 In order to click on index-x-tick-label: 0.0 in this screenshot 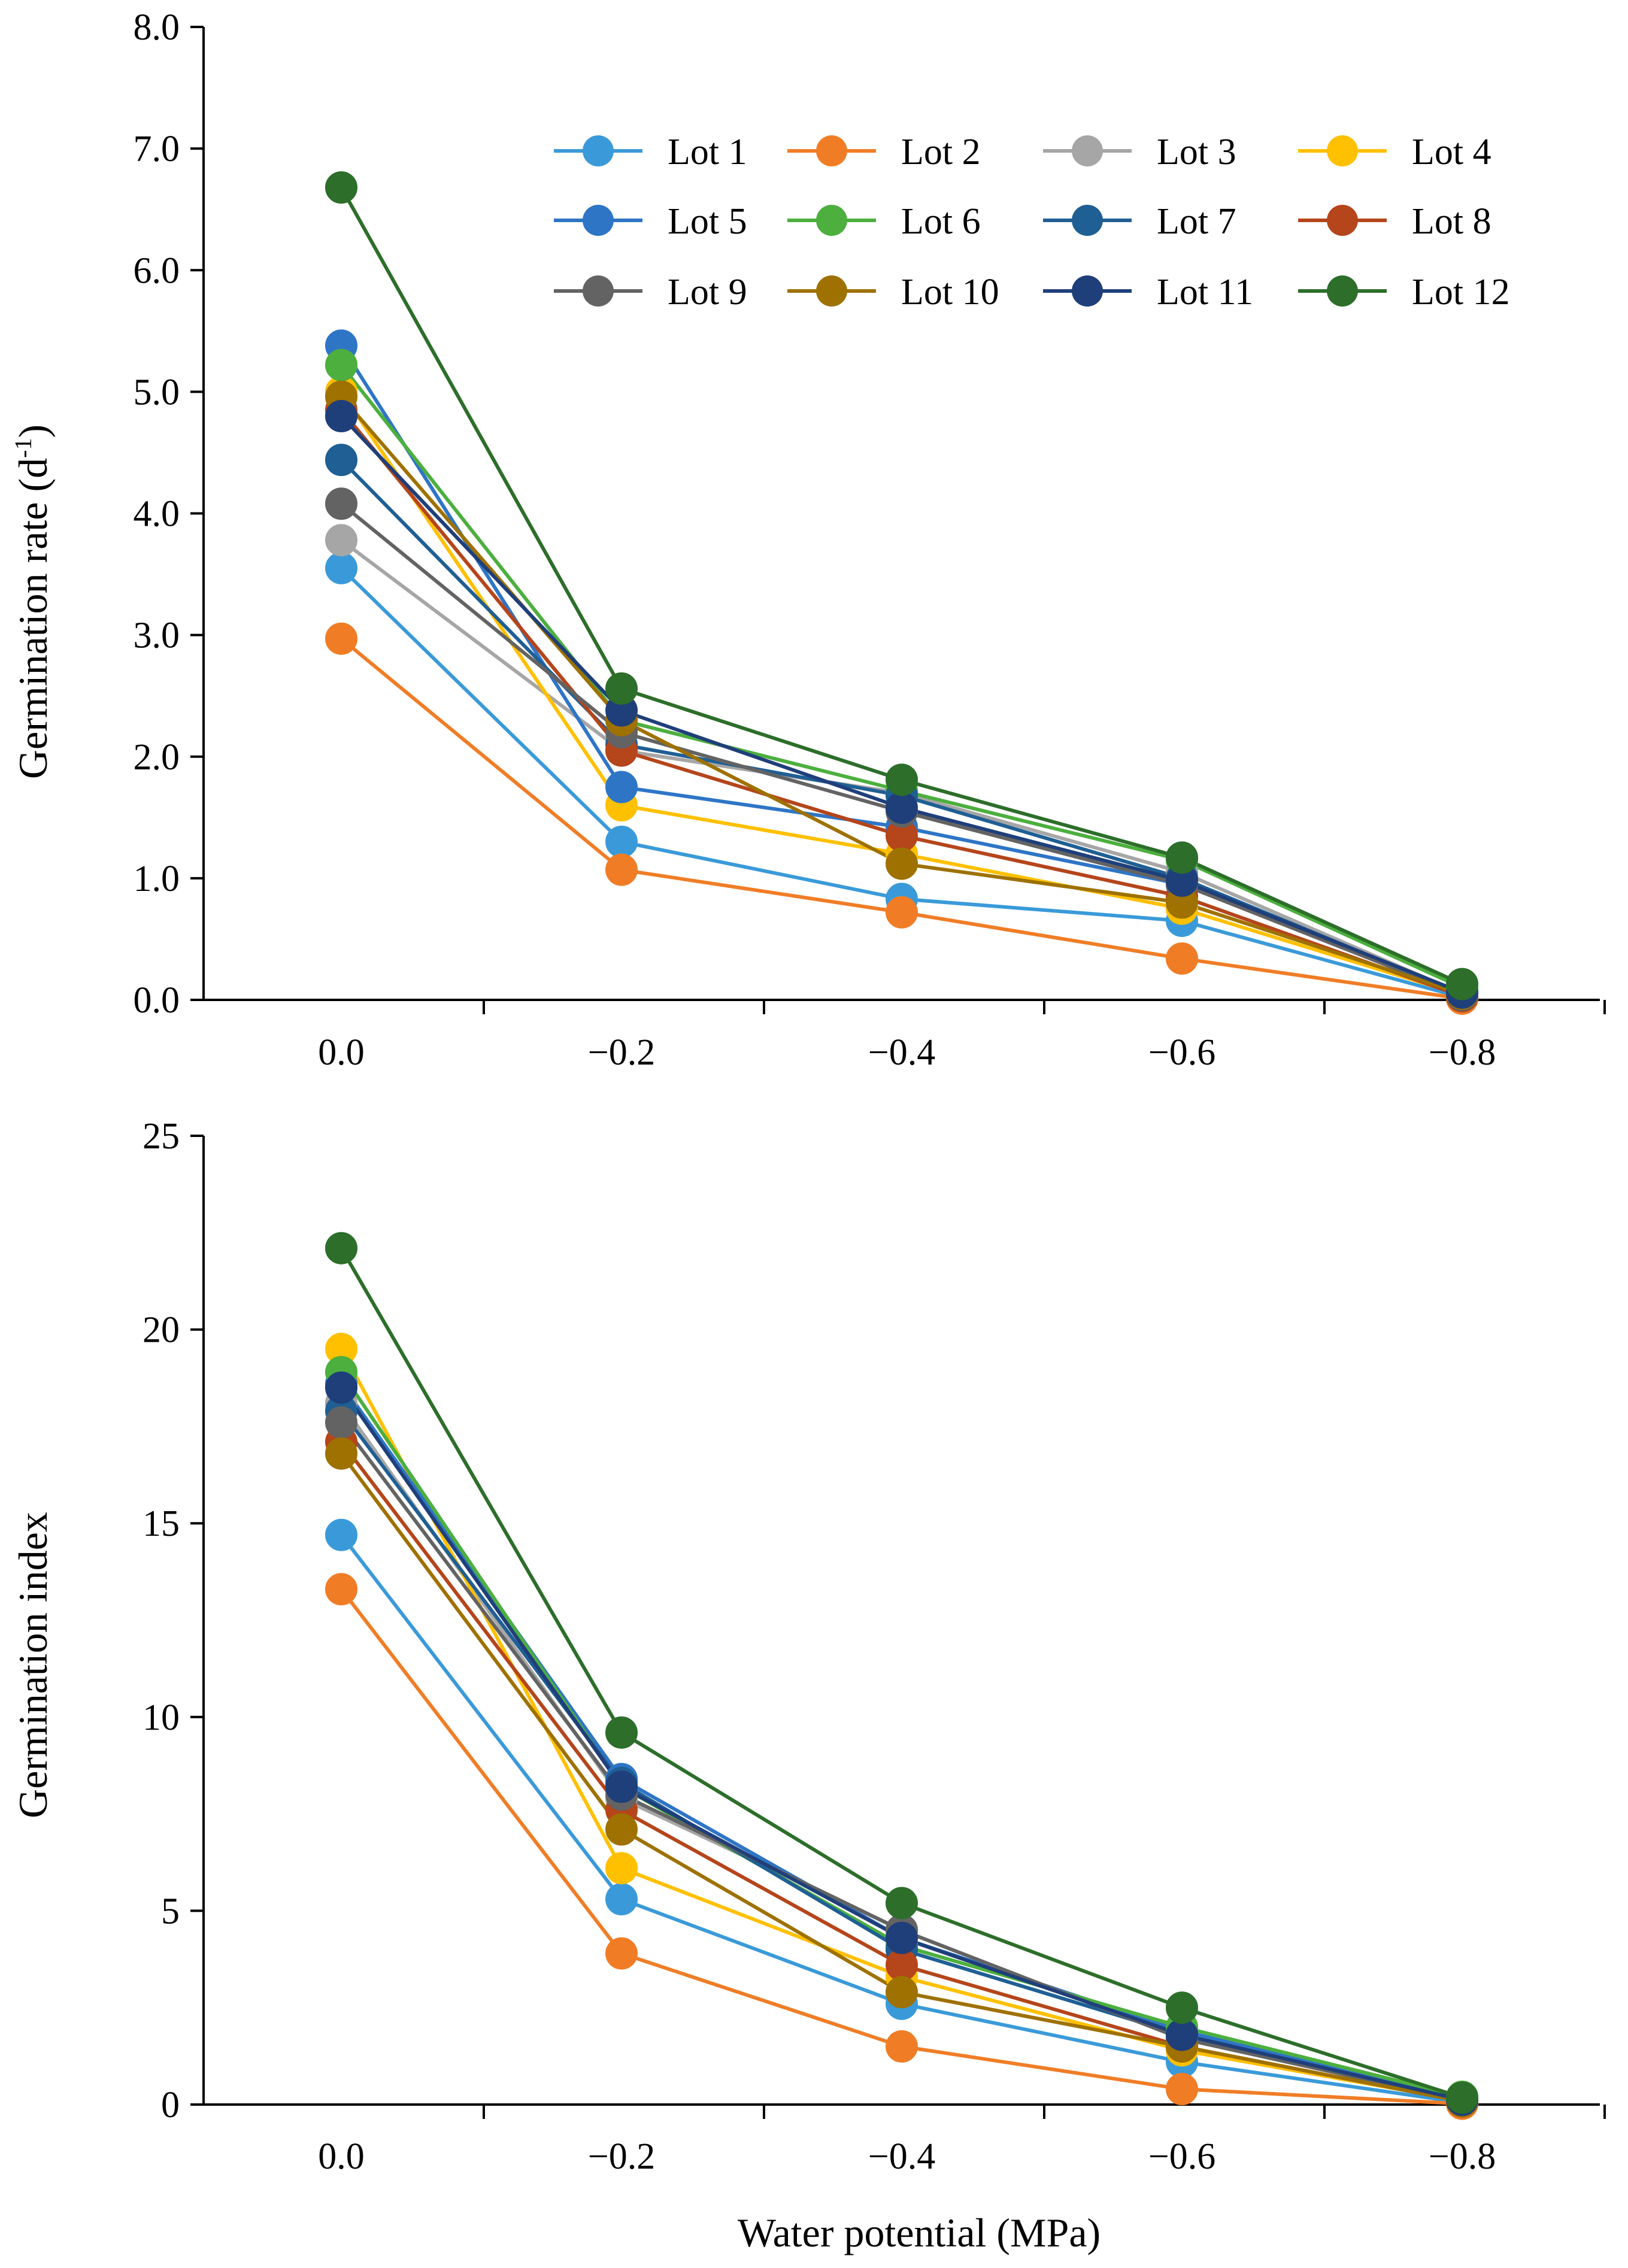, I will do `click(342, 2156)`.